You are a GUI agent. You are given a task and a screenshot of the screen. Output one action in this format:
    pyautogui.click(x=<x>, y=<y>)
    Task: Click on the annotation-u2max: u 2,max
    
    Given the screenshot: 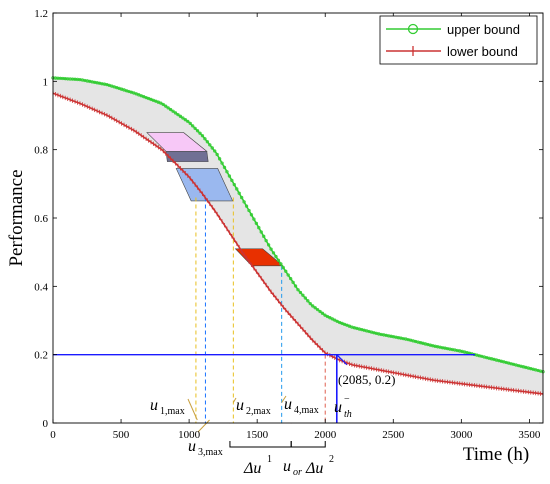 What is the action you would take?
    pyautogui.click(x=253, y=407)
    